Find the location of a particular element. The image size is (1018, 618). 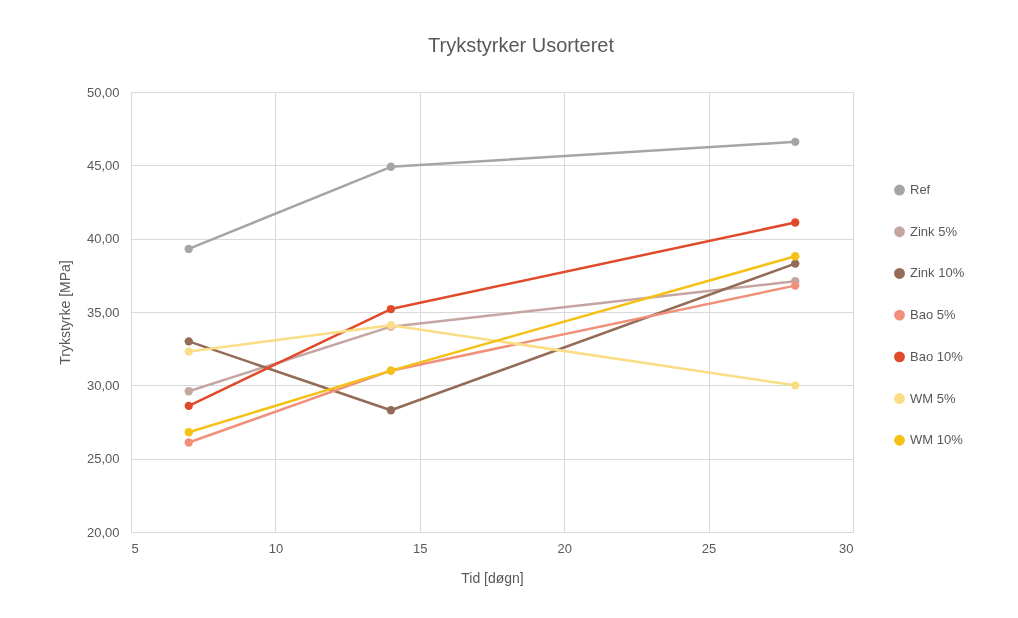

y-tick-label: 40,00 is located at coordinates (103, 239).